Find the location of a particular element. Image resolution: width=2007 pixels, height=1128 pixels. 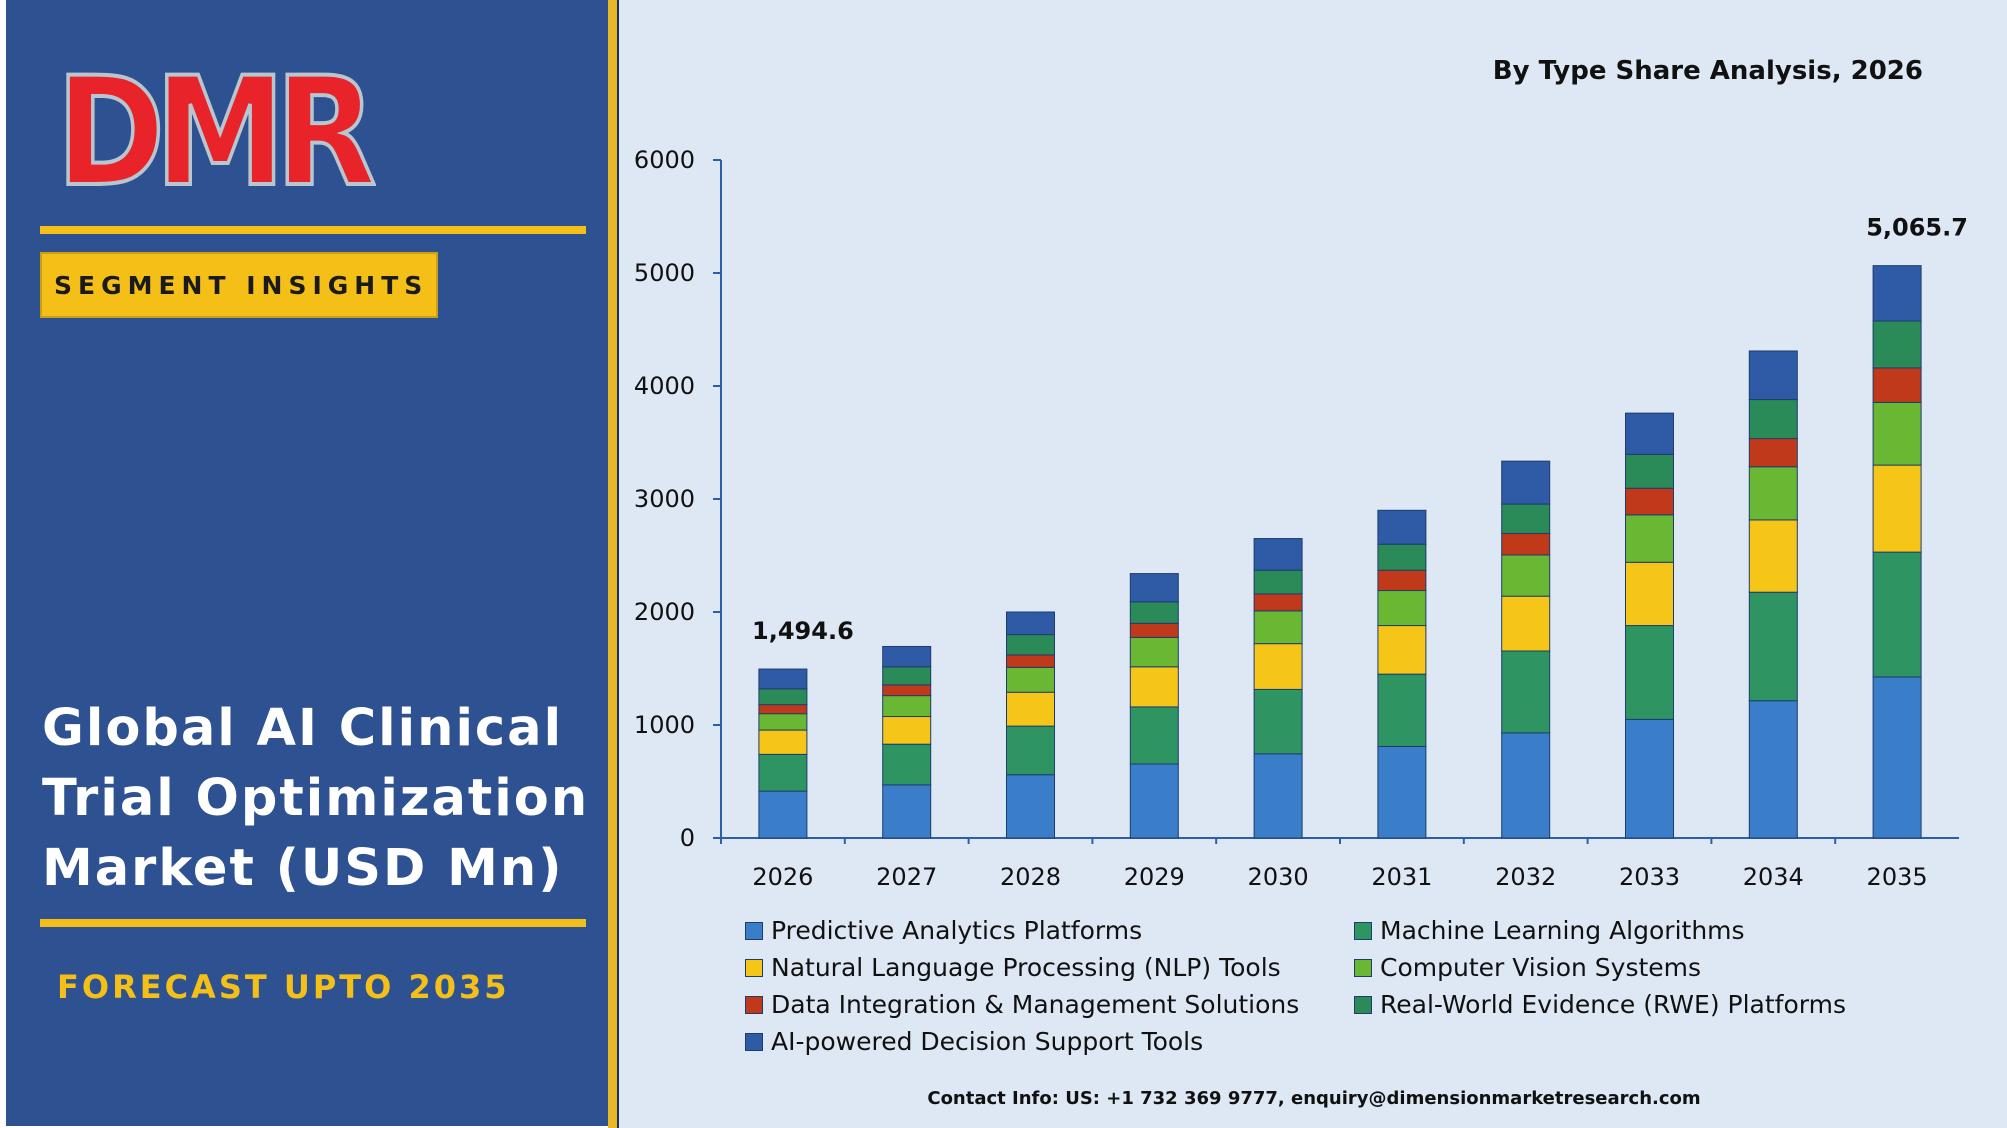

legend-item: Computer Vision Systems is located at coordinates (1594, 967).